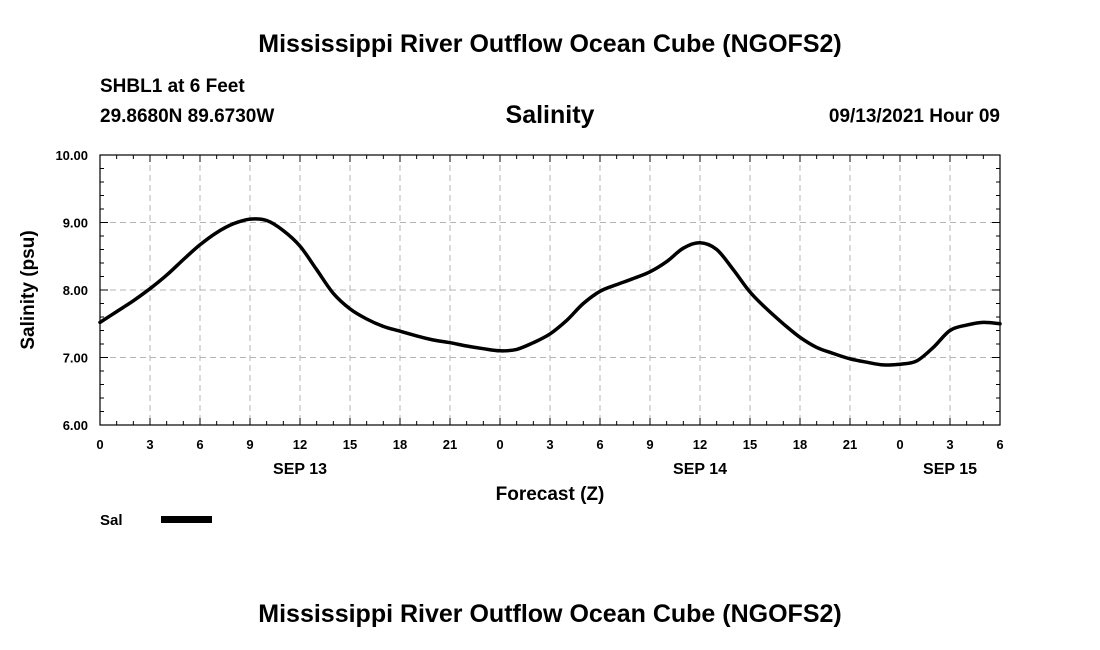 The image size is (1100, 650). What do you see at coordinates (550, 494) in the screenshot?
I see `x-axis-title: Forecast (Z)` at bounding box center [550, 494].